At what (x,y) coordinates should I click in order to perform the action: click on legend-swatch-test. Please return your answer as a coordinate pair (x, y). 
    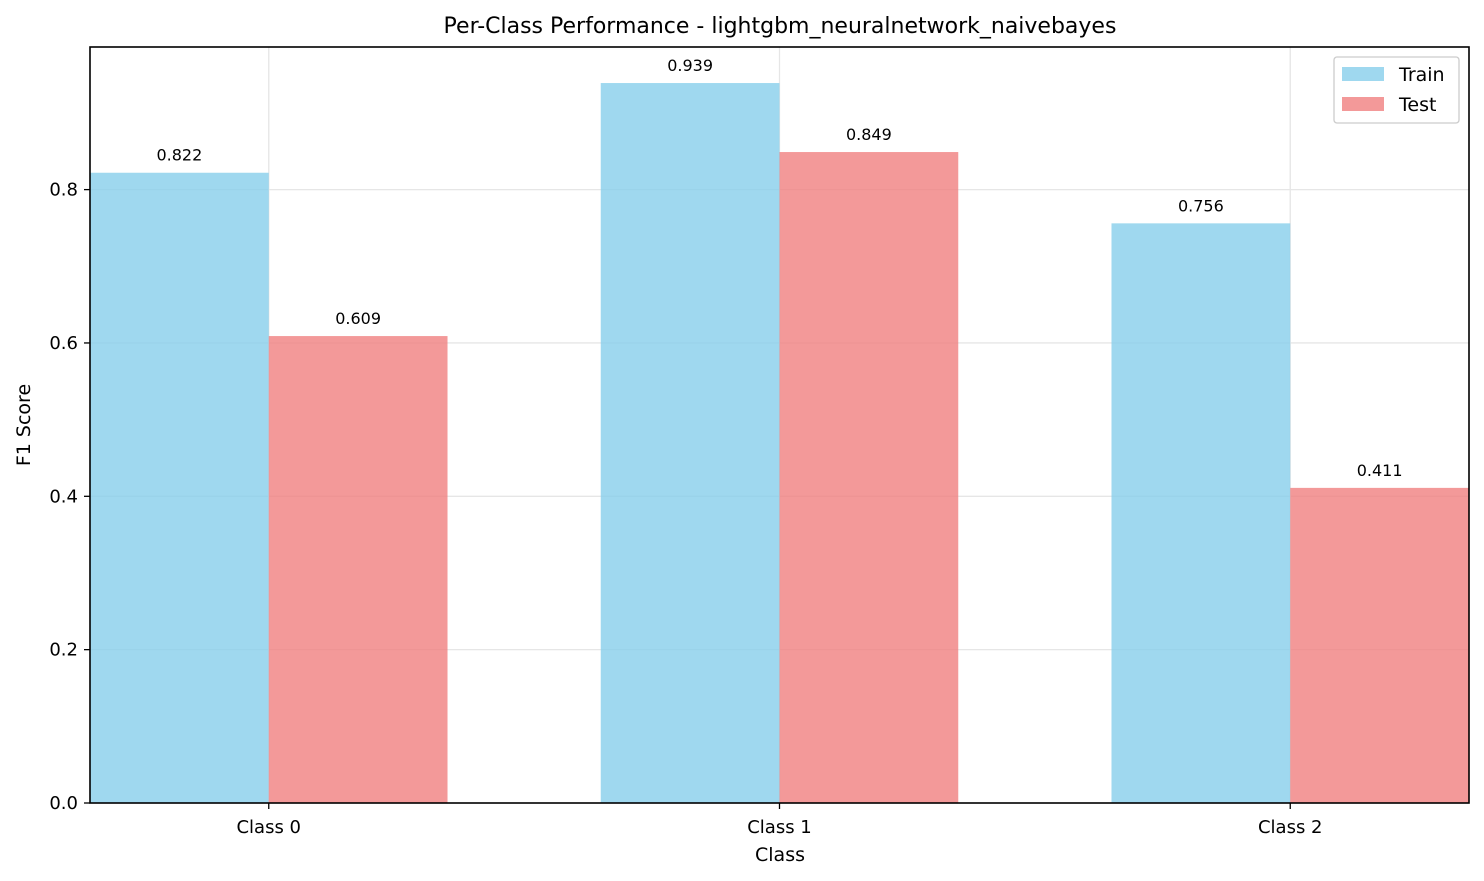
    Looking at the image, I should click on (1363, 104).